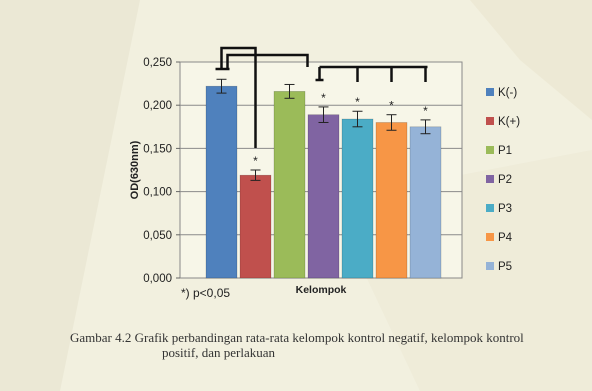 Image resolution: width=592 pixels, height=391 pixels. What do you see at coordinates (157, 106) in the screenshot?
I see `y-tick-label: 0,200` at bounding box center [157, 106].